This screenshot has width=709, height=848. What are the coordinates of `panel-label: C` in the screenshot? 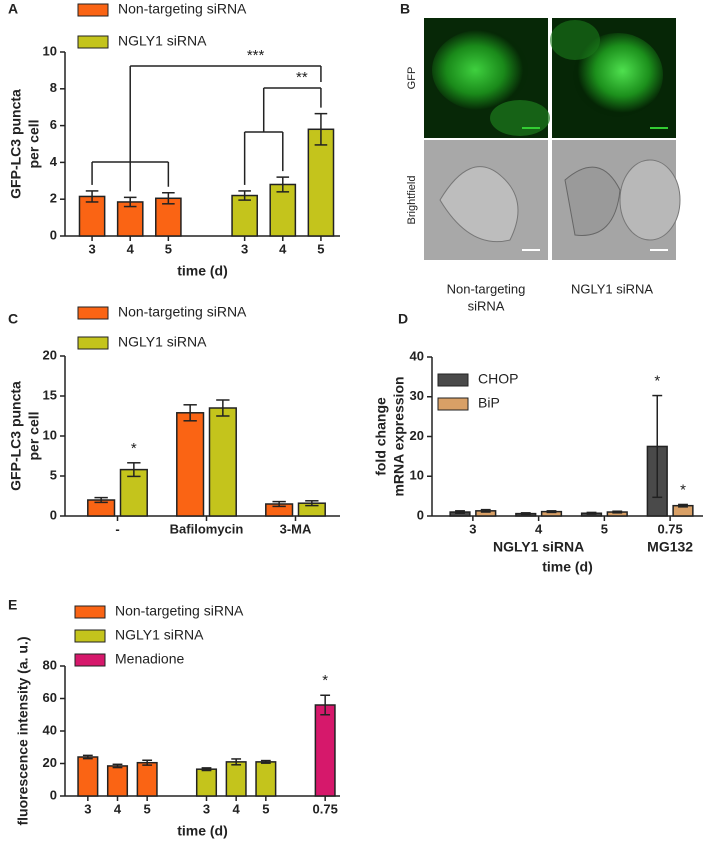 It's located at (13, 319).